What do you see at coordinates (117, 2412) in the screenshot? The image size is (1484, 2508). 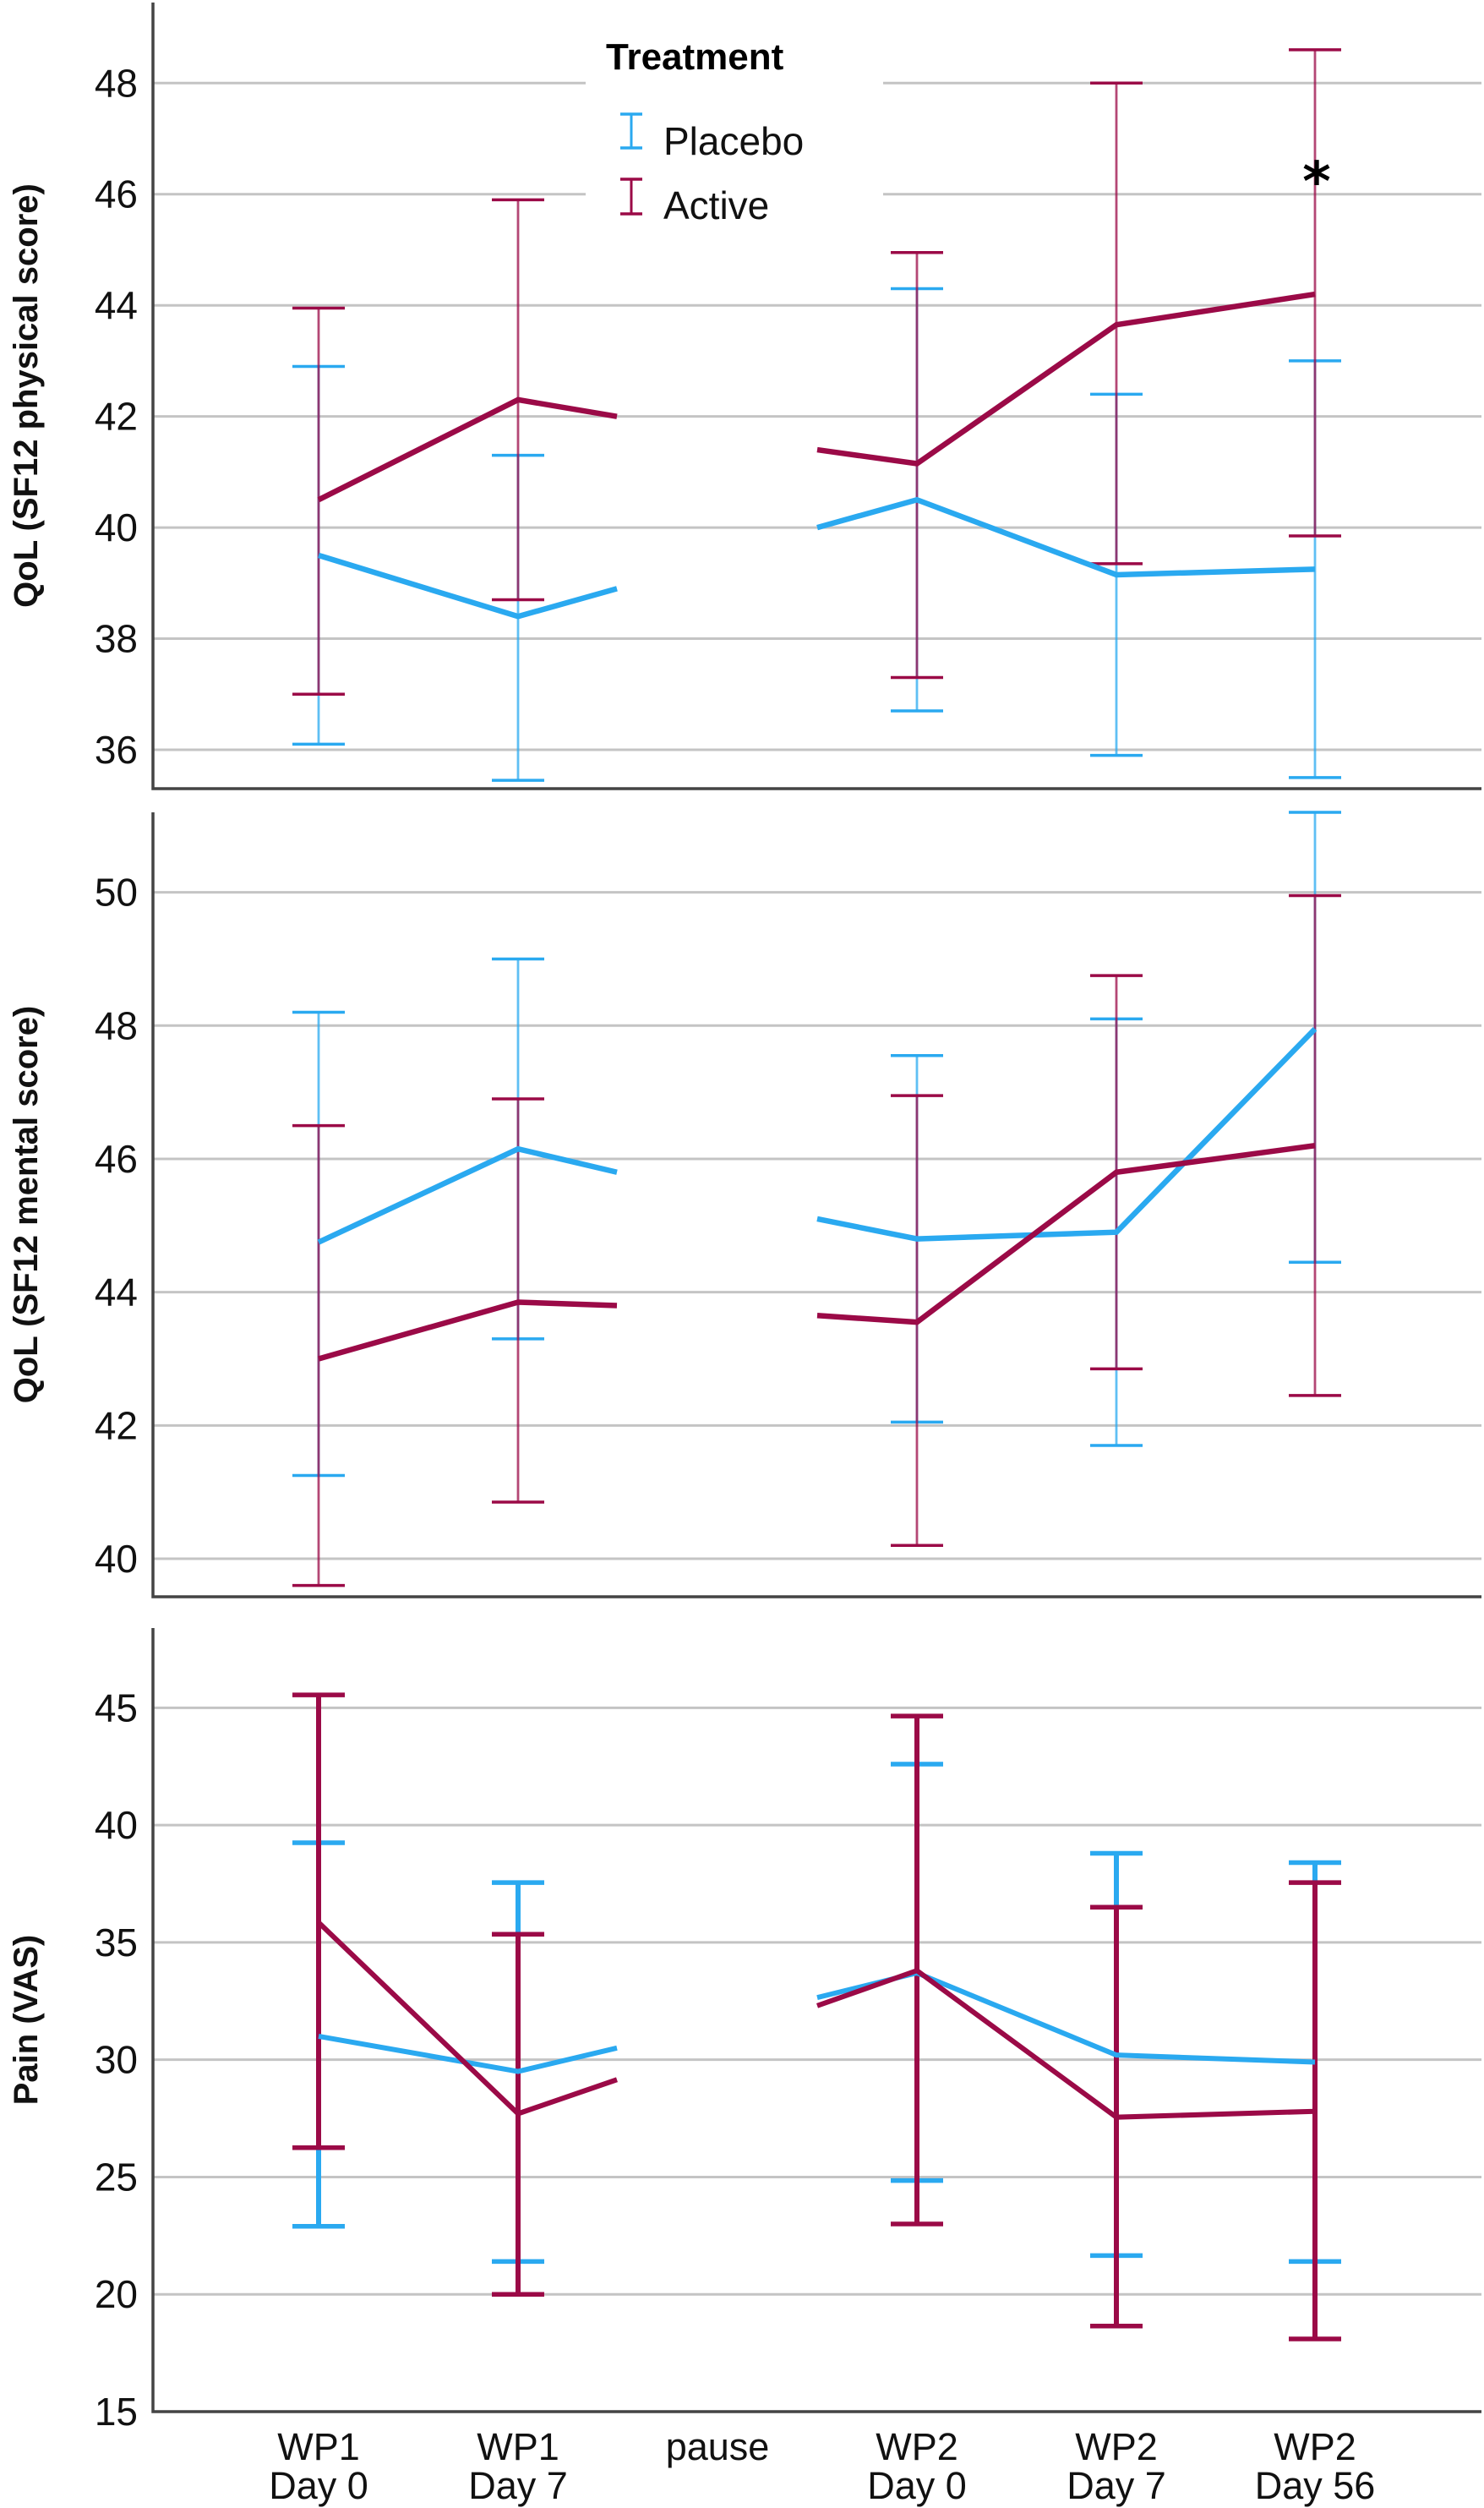 I see `y-tick-label: 15` at bounding box center [117, 2412].